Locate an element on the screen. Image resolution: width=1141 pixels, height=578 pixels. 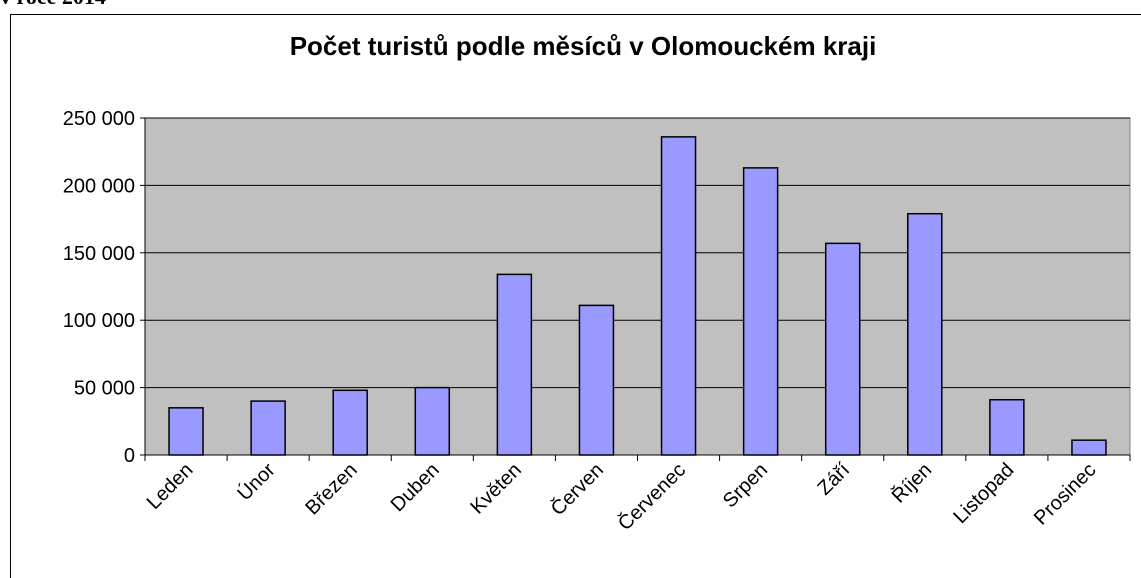
y-tick-label: 200 000 is located at coordinates (99, 186).